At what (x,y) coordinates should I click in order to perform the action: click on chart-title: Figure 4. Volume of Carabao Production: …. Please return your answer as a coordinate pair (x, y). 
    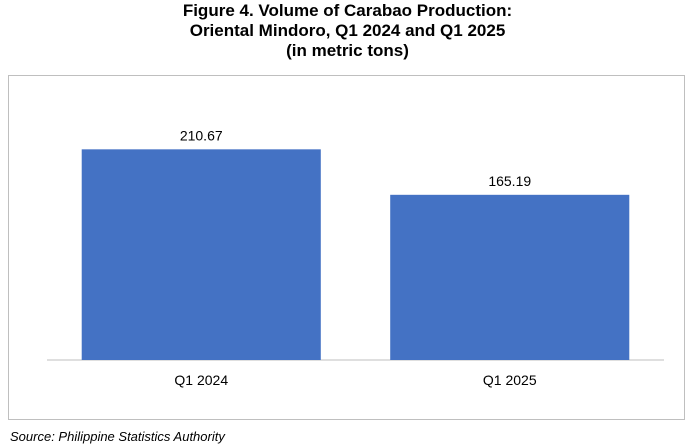
    Looking at the image, I should click on (347, 31).